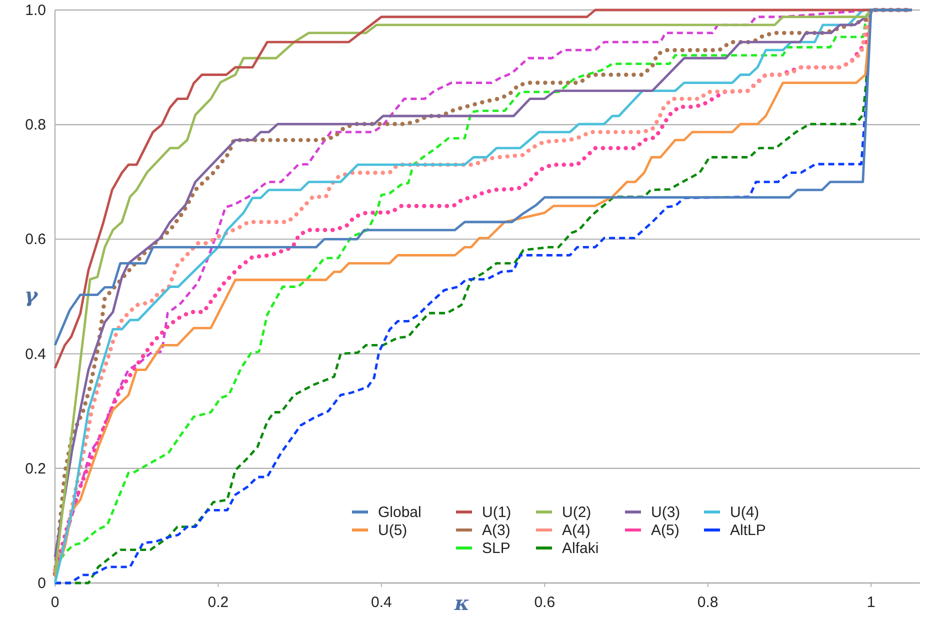  I want to click on legend-label: A(5), so click(665, 530).